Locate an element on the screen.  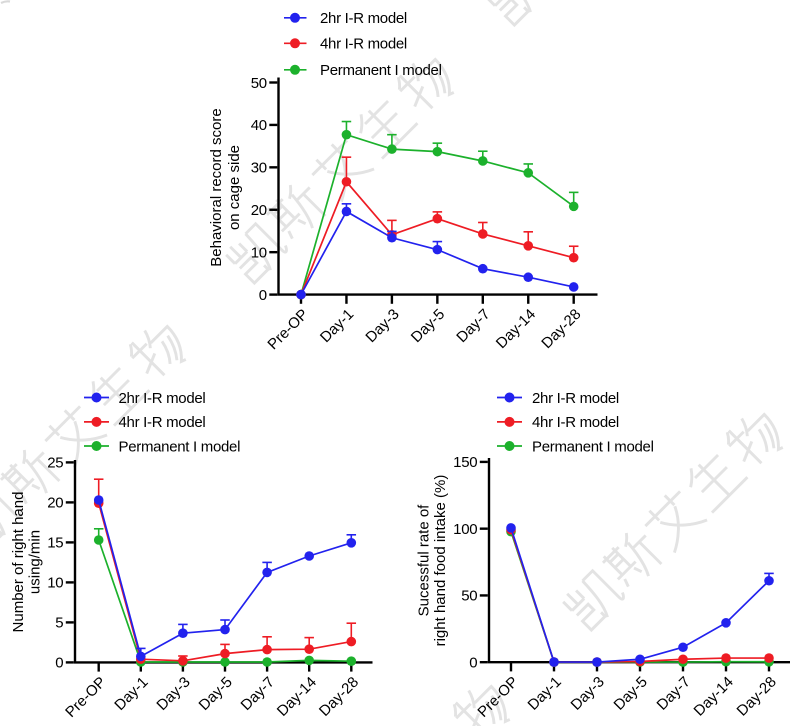
svg-text: on cage side is located at coordinates (234, 187).